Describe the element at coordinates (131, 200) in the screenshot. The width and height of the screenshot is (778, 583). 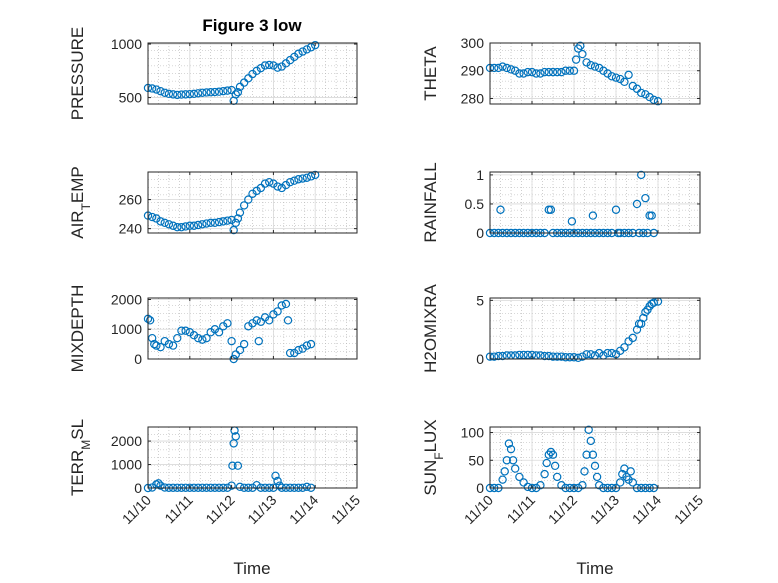
I see `y-tick-label: 260` at that location.